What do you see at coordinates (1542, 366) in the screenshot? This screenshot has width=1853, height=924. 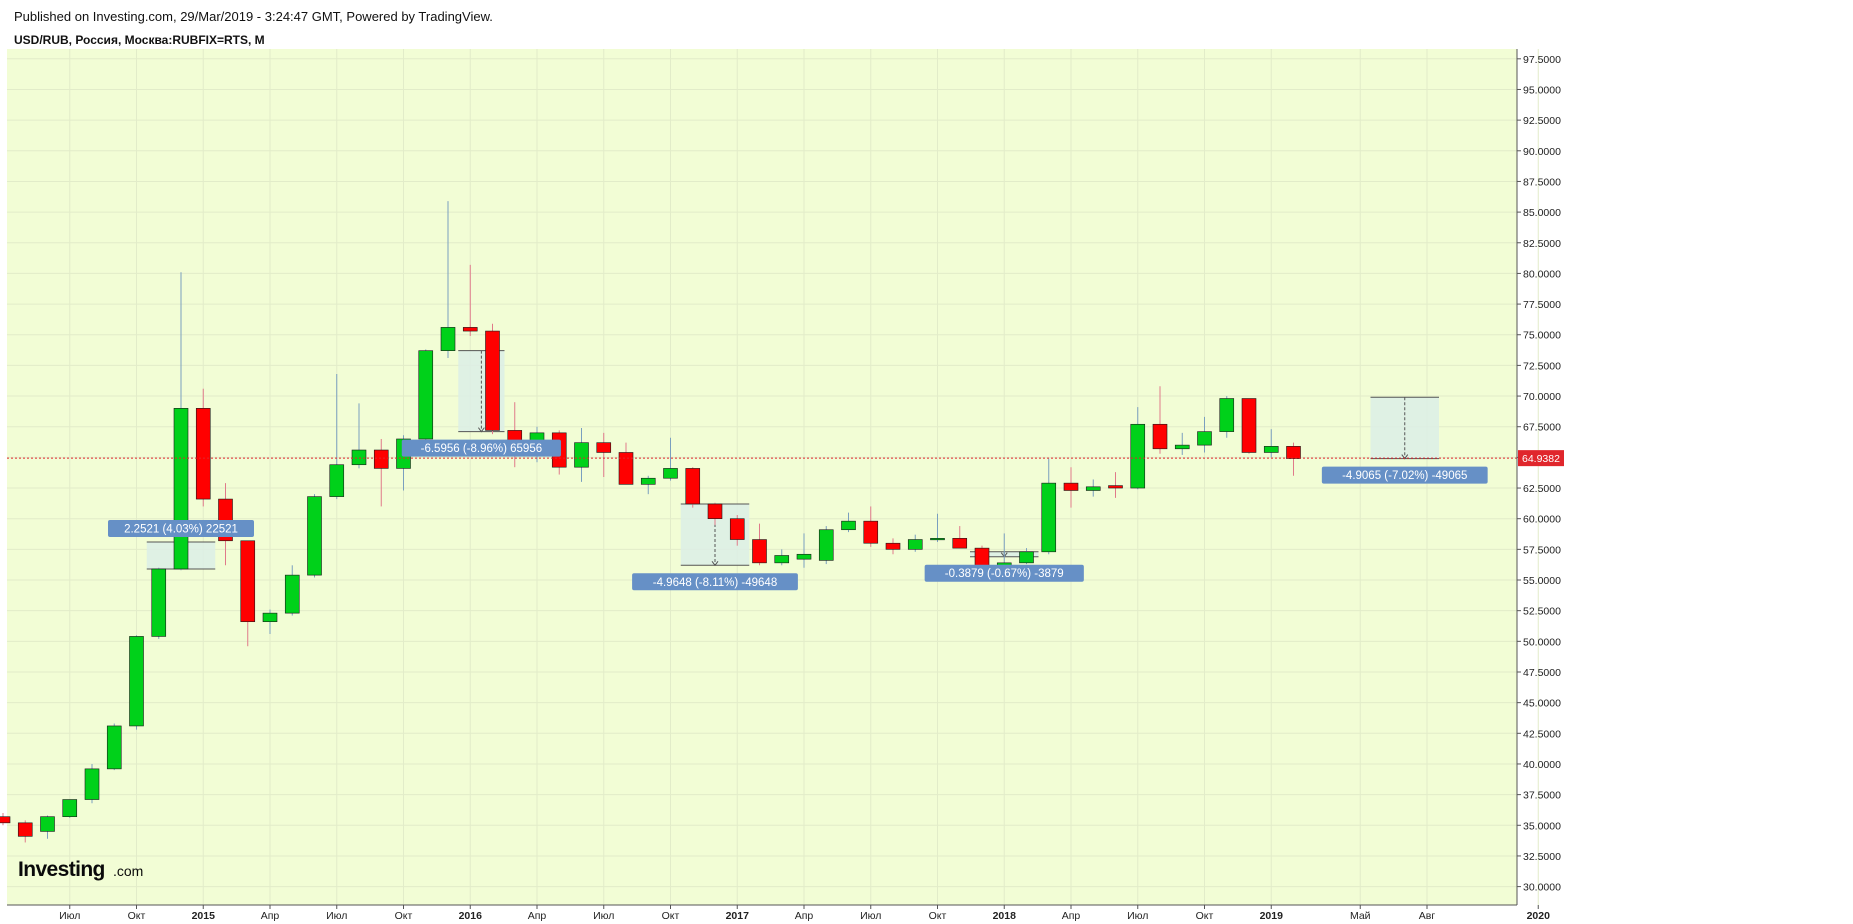 I see `y-tick-label: 72.5000` at bounding box center [1542, 366].